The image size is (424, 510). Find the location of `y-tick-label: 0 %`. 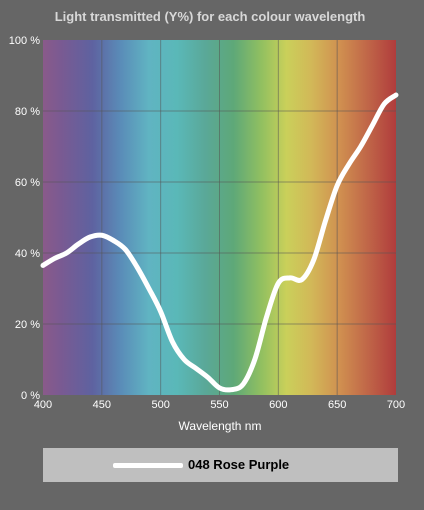

y-tick-label: 0 % is located at coordinates (30, 396).